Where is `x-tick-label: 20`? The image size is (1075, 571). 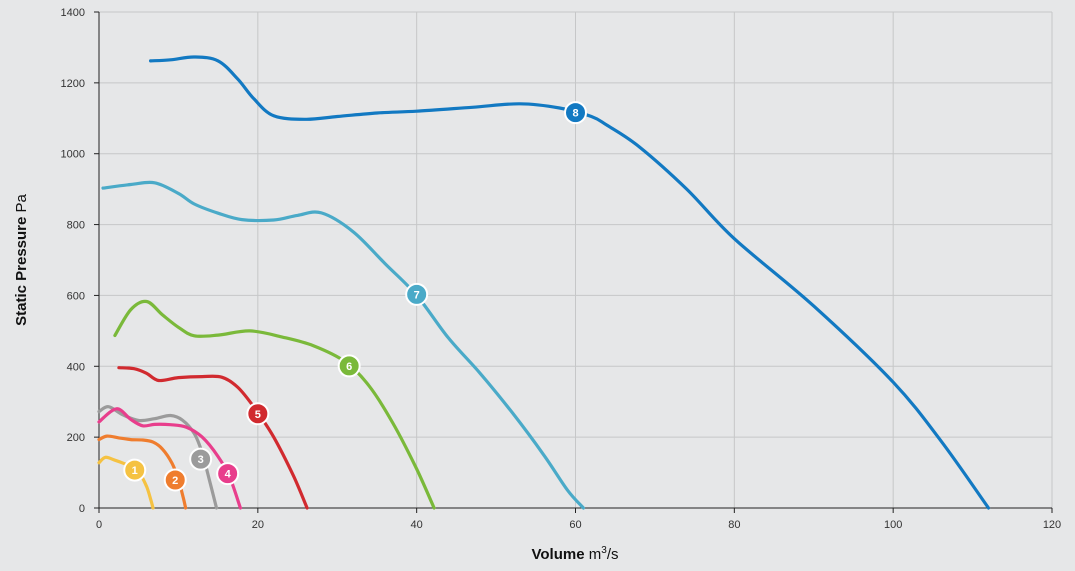
x-tick-label: 20 is located at coordinates (258, 525).